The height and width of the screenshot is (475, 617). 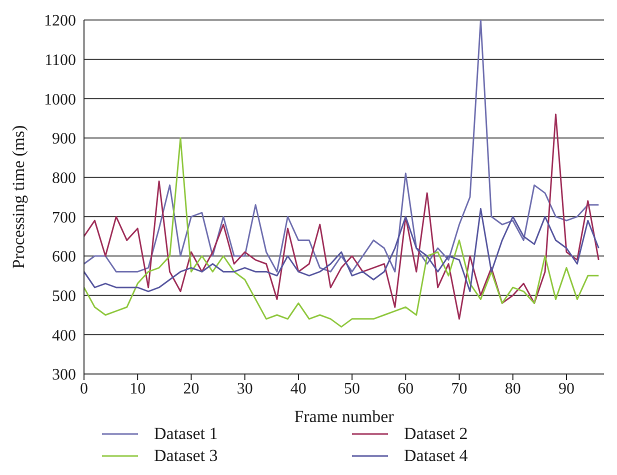 I want to click on legend-label: Dataset 2, so click(x=436, y=434).